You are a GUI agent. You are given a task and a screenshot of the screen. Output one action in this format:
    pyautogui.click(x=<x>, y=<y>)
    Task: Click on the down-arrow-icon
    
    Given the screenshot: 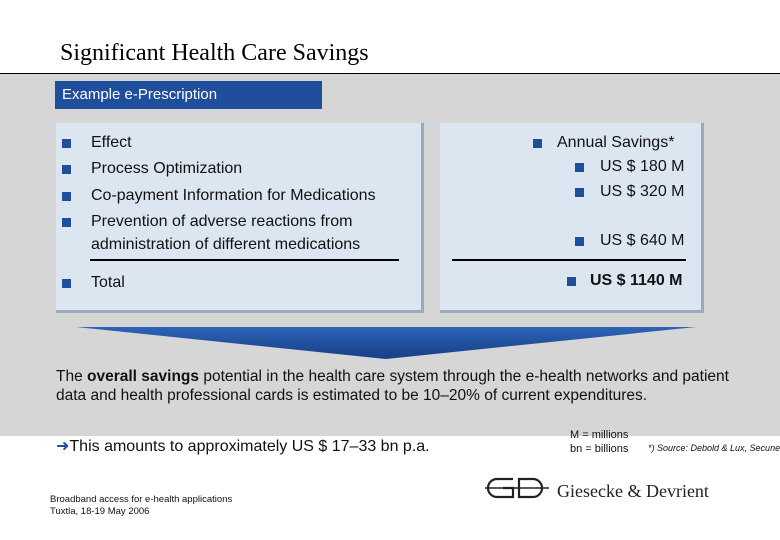 What is the action you would take?
    pyautogui.click(x=386, y=343)
    